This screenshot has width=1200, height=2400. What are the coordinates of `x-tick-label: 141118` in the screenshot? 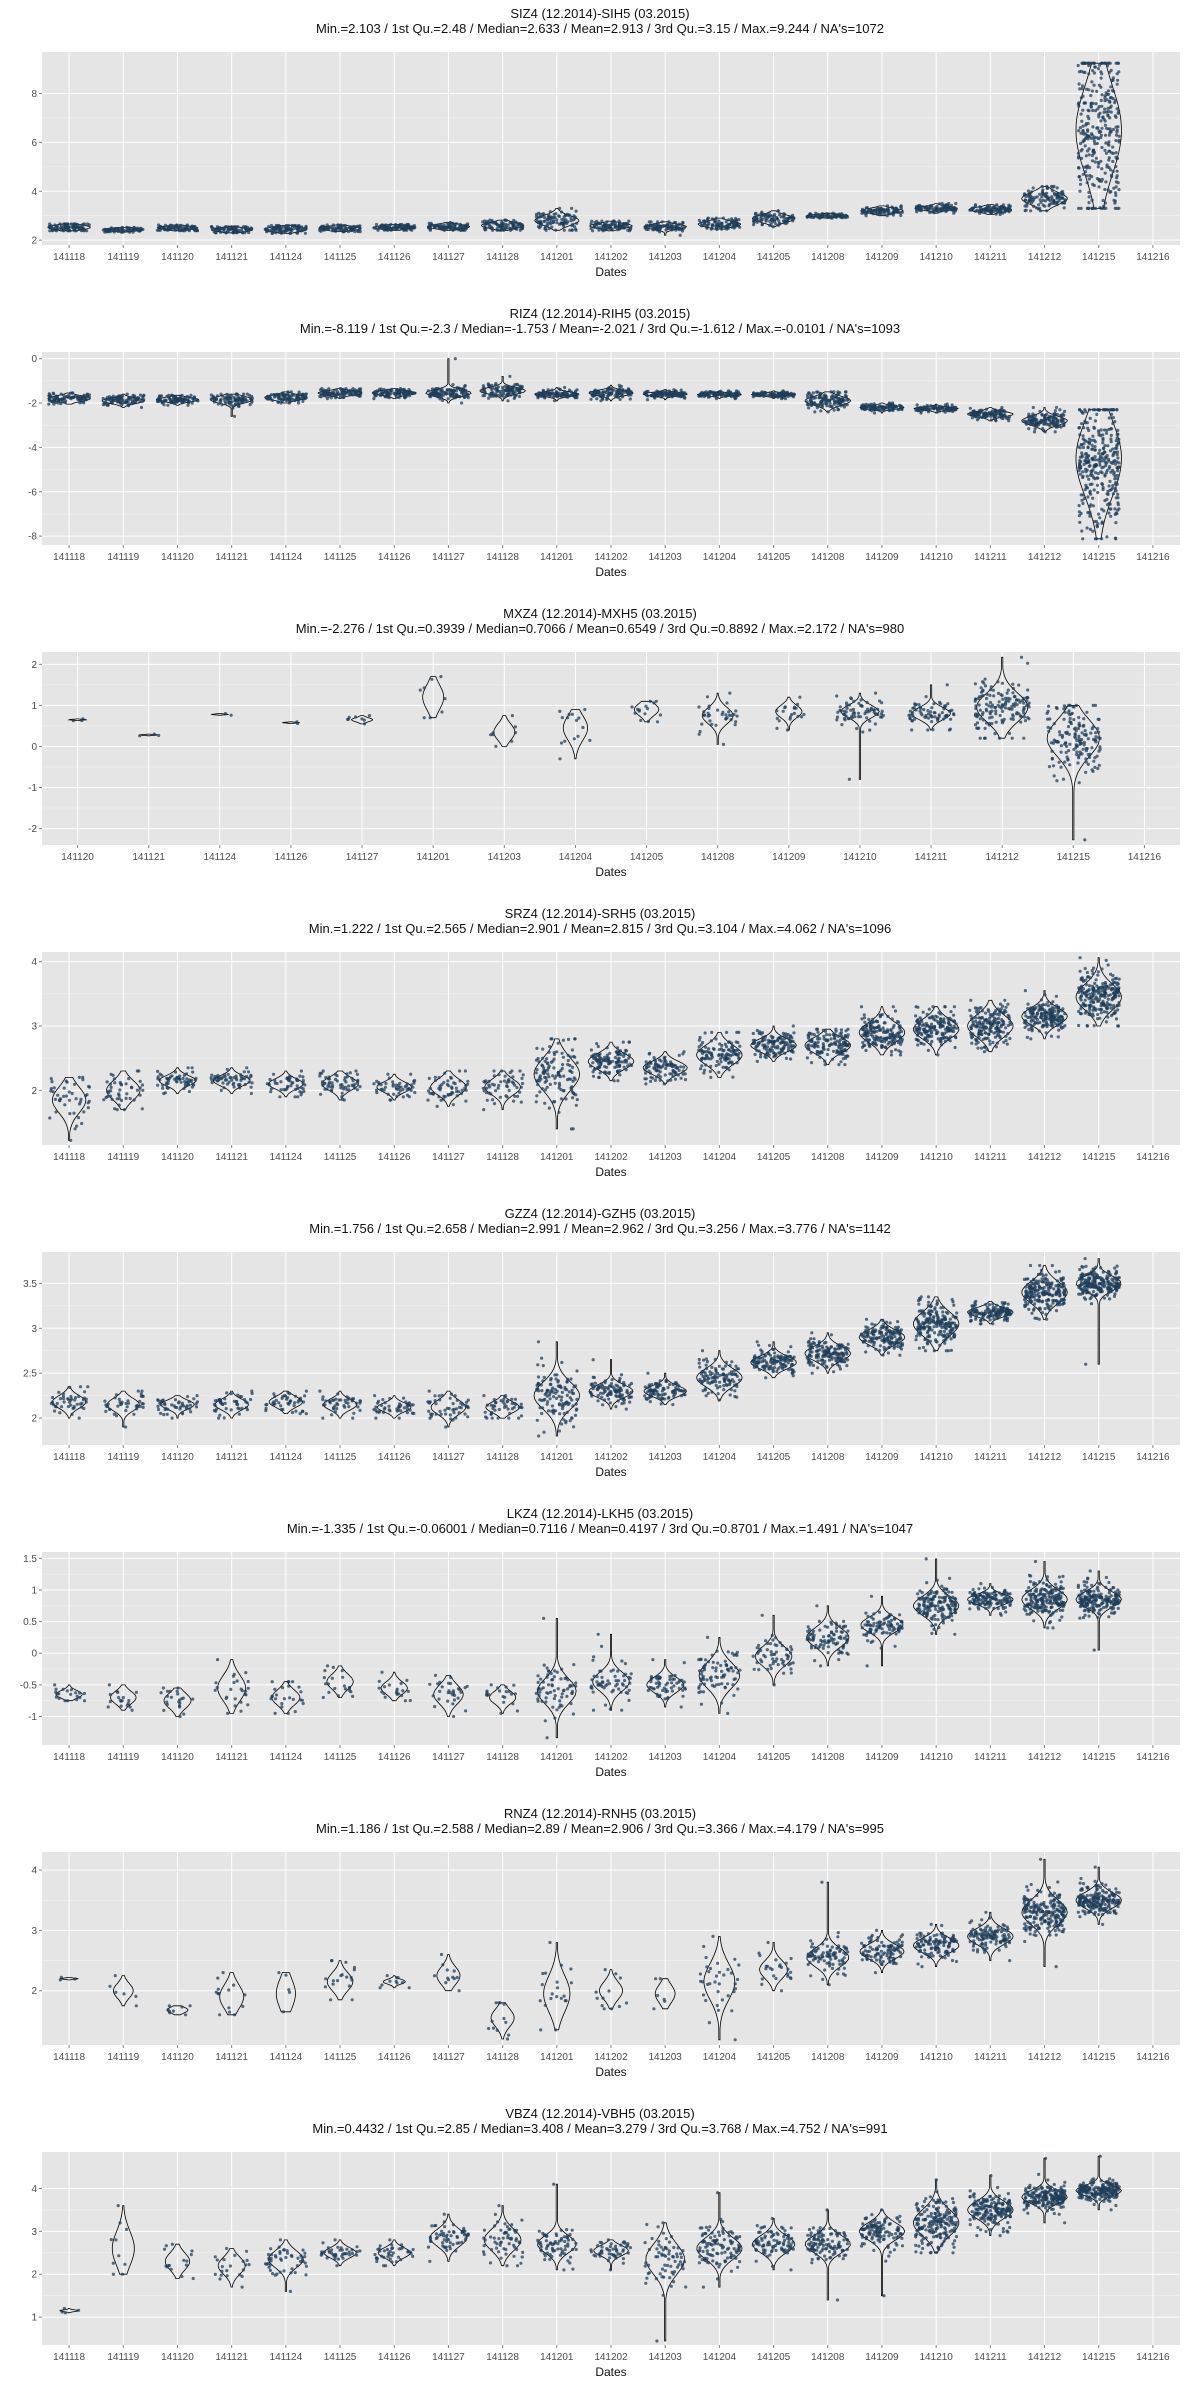 It's located at (69, 257).